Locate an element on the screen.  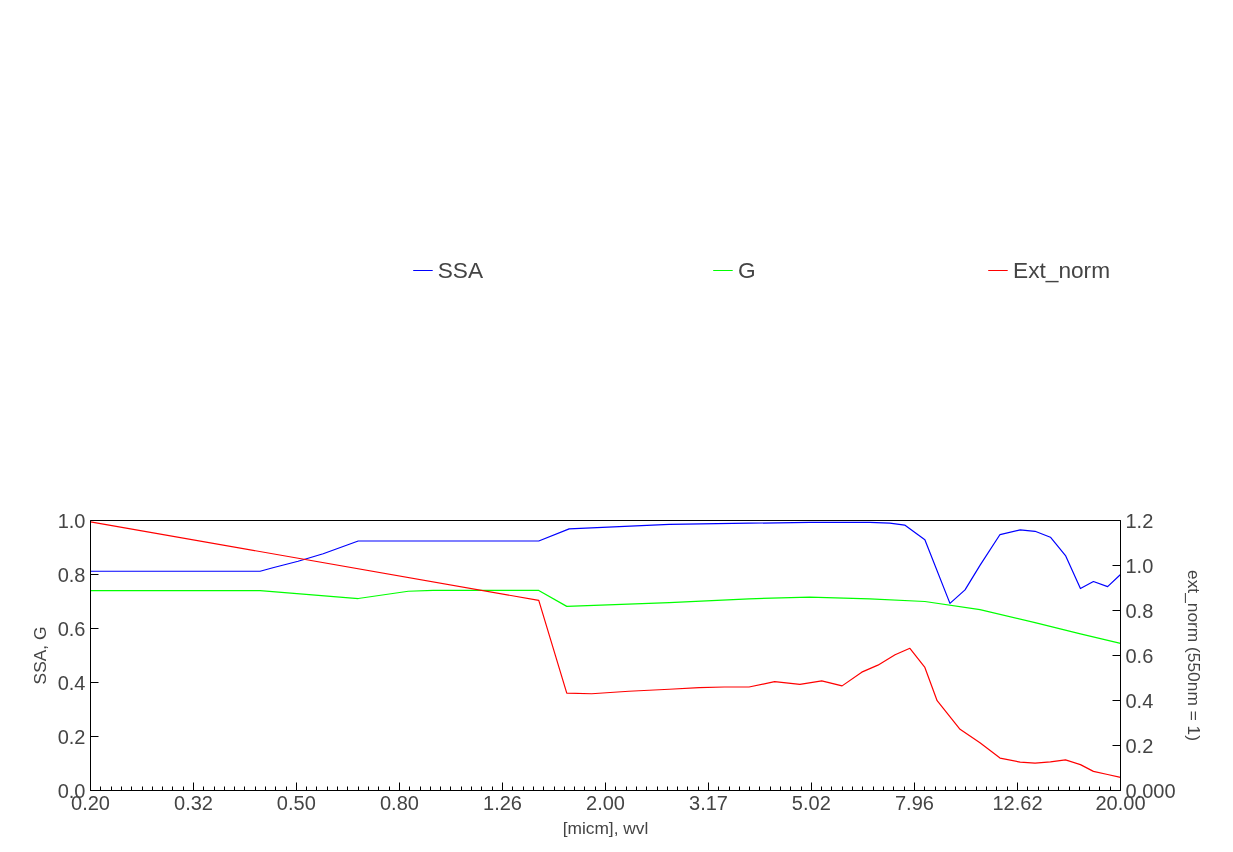
y2-axis-title: ext_norm (550nm = 1) is located at coordinates (1193, 655).